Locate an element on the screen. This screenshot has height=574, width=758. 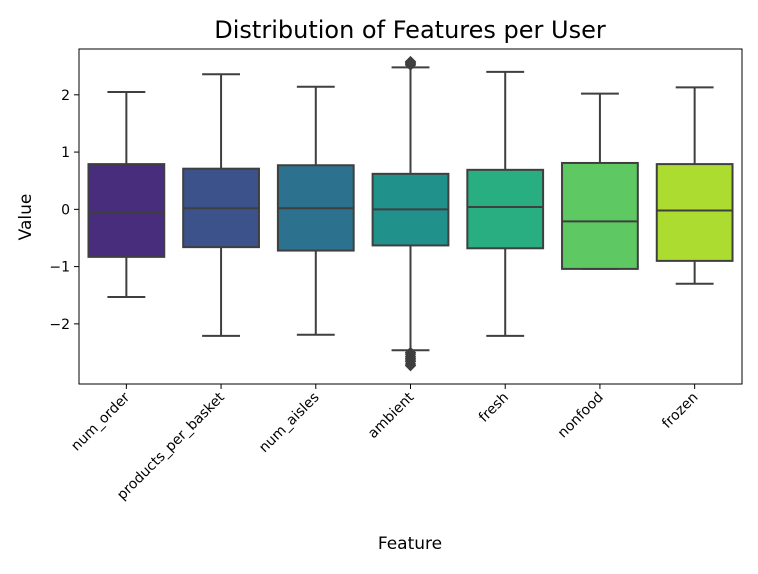
y-axis-label: Value is located at coordinates (26, 217).